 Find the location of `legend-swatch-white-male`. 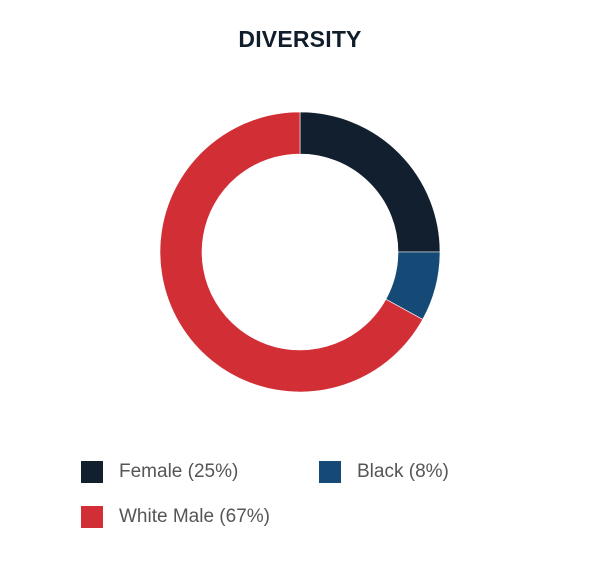

legend-swatch-white-male is located at coordinates (92, 517).